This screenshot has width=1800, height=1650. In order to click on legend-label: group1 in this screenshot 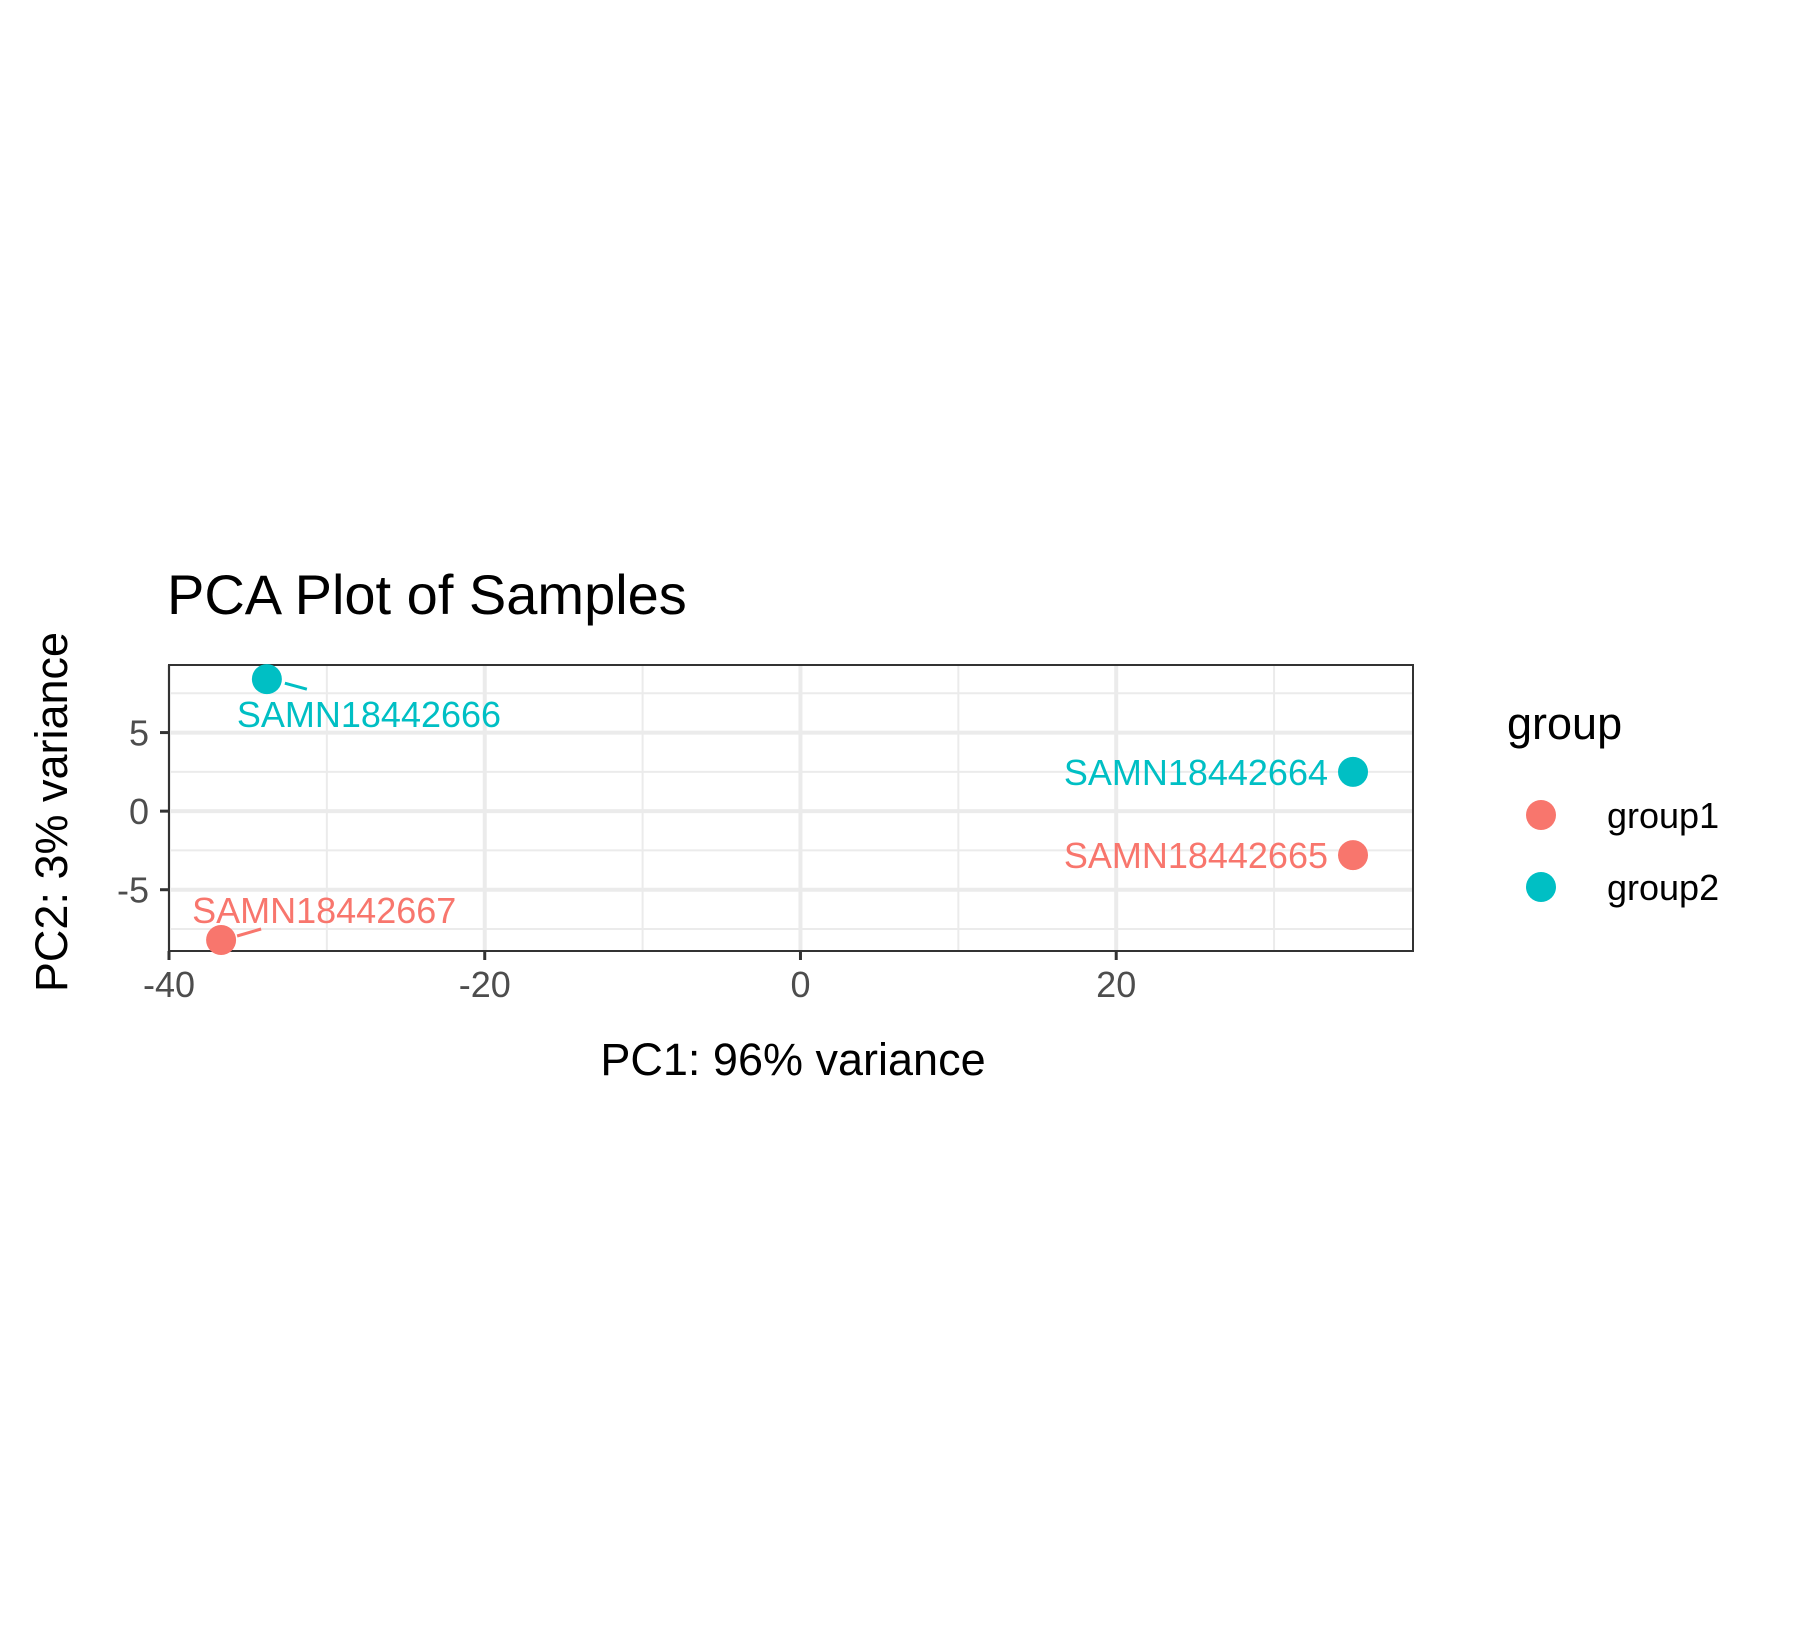, I will do `click(1663, 815)`.